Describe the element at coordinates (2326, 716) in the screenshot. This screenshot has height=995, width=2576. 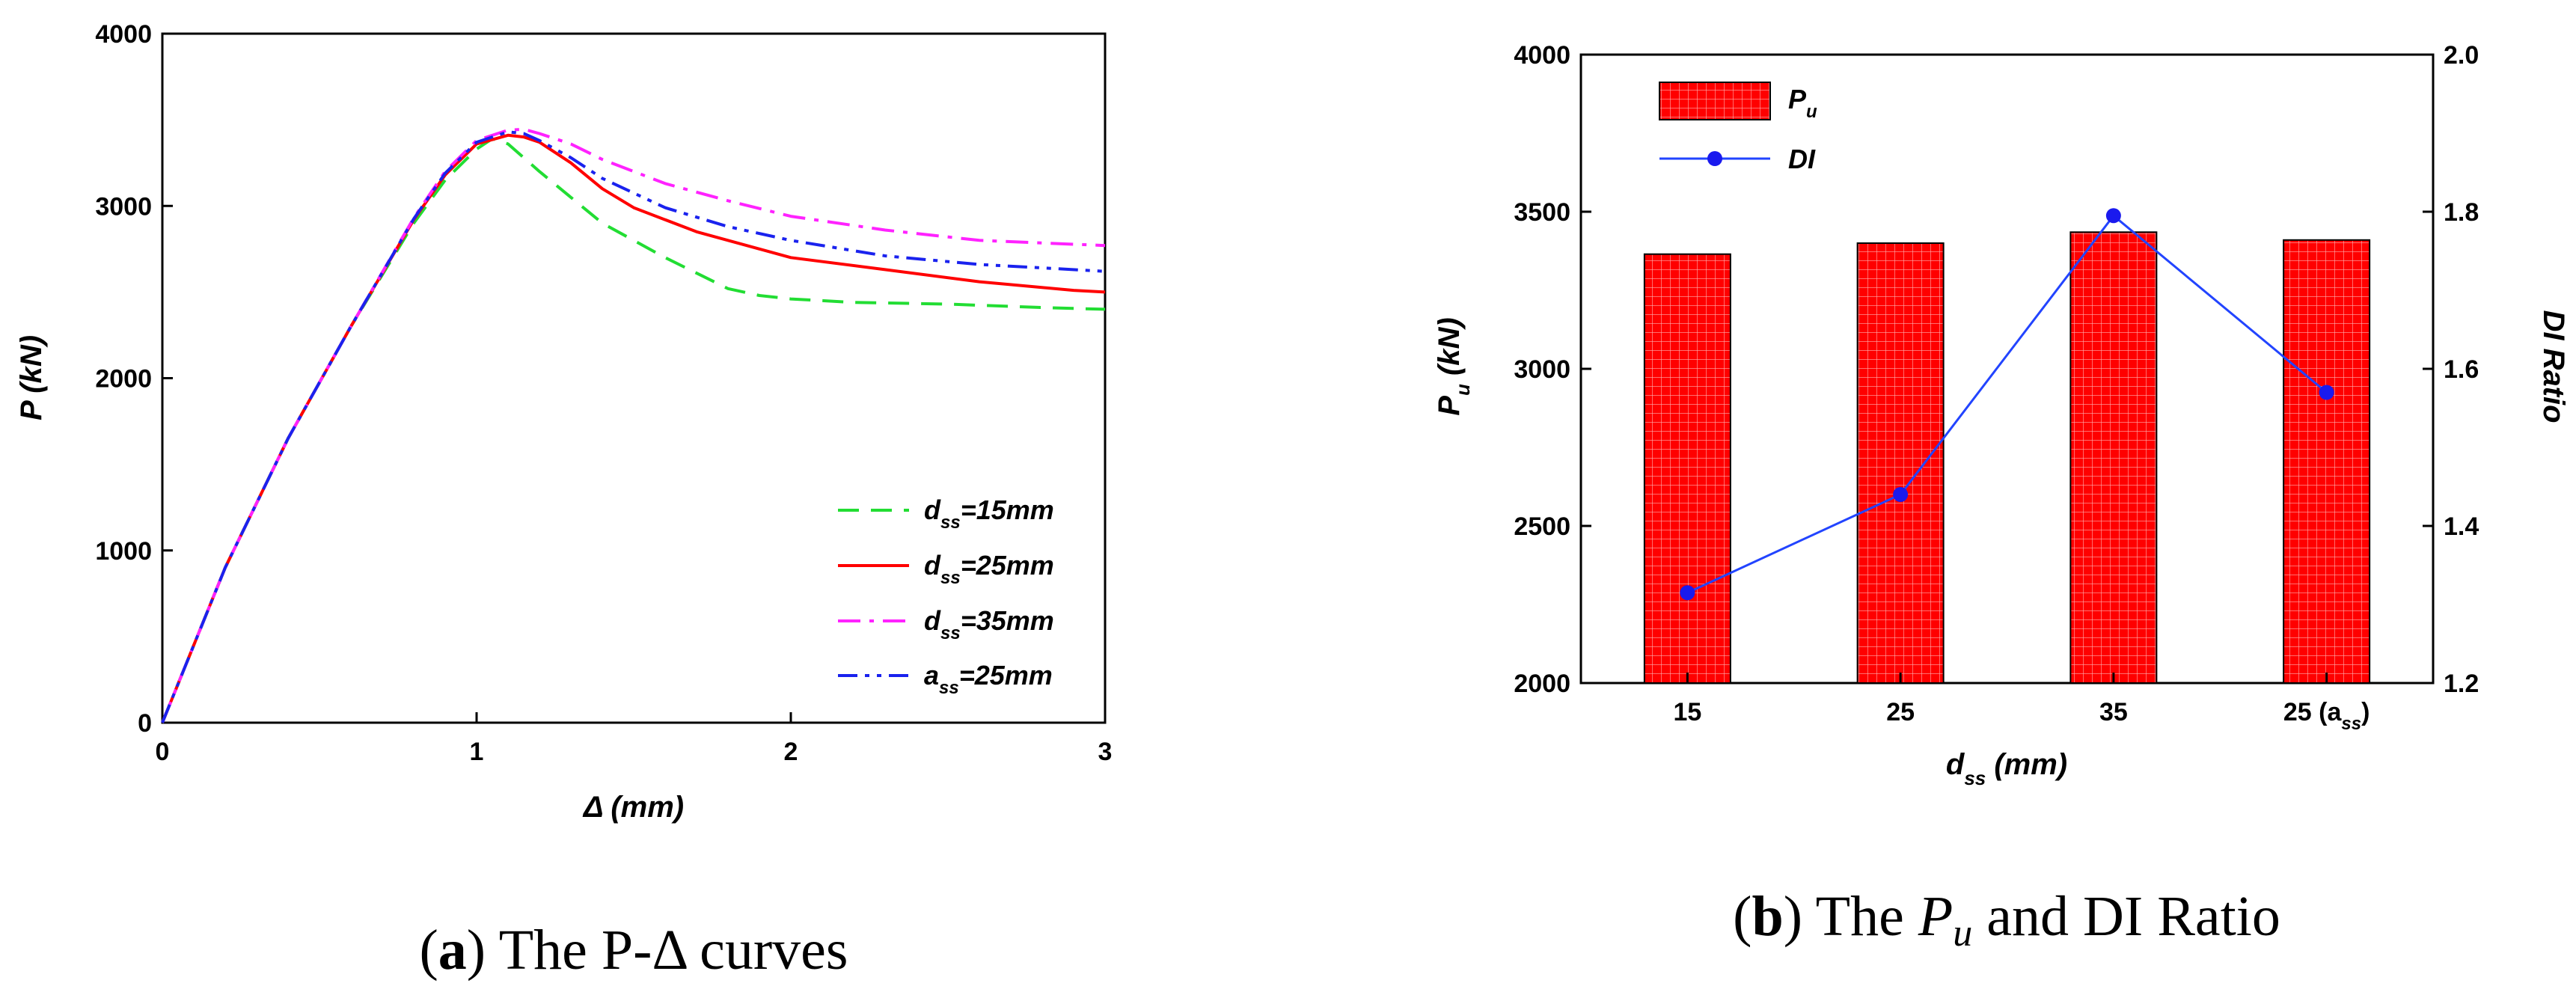
I see `plot-b-xtick-label: 25 (ass)` at that location.